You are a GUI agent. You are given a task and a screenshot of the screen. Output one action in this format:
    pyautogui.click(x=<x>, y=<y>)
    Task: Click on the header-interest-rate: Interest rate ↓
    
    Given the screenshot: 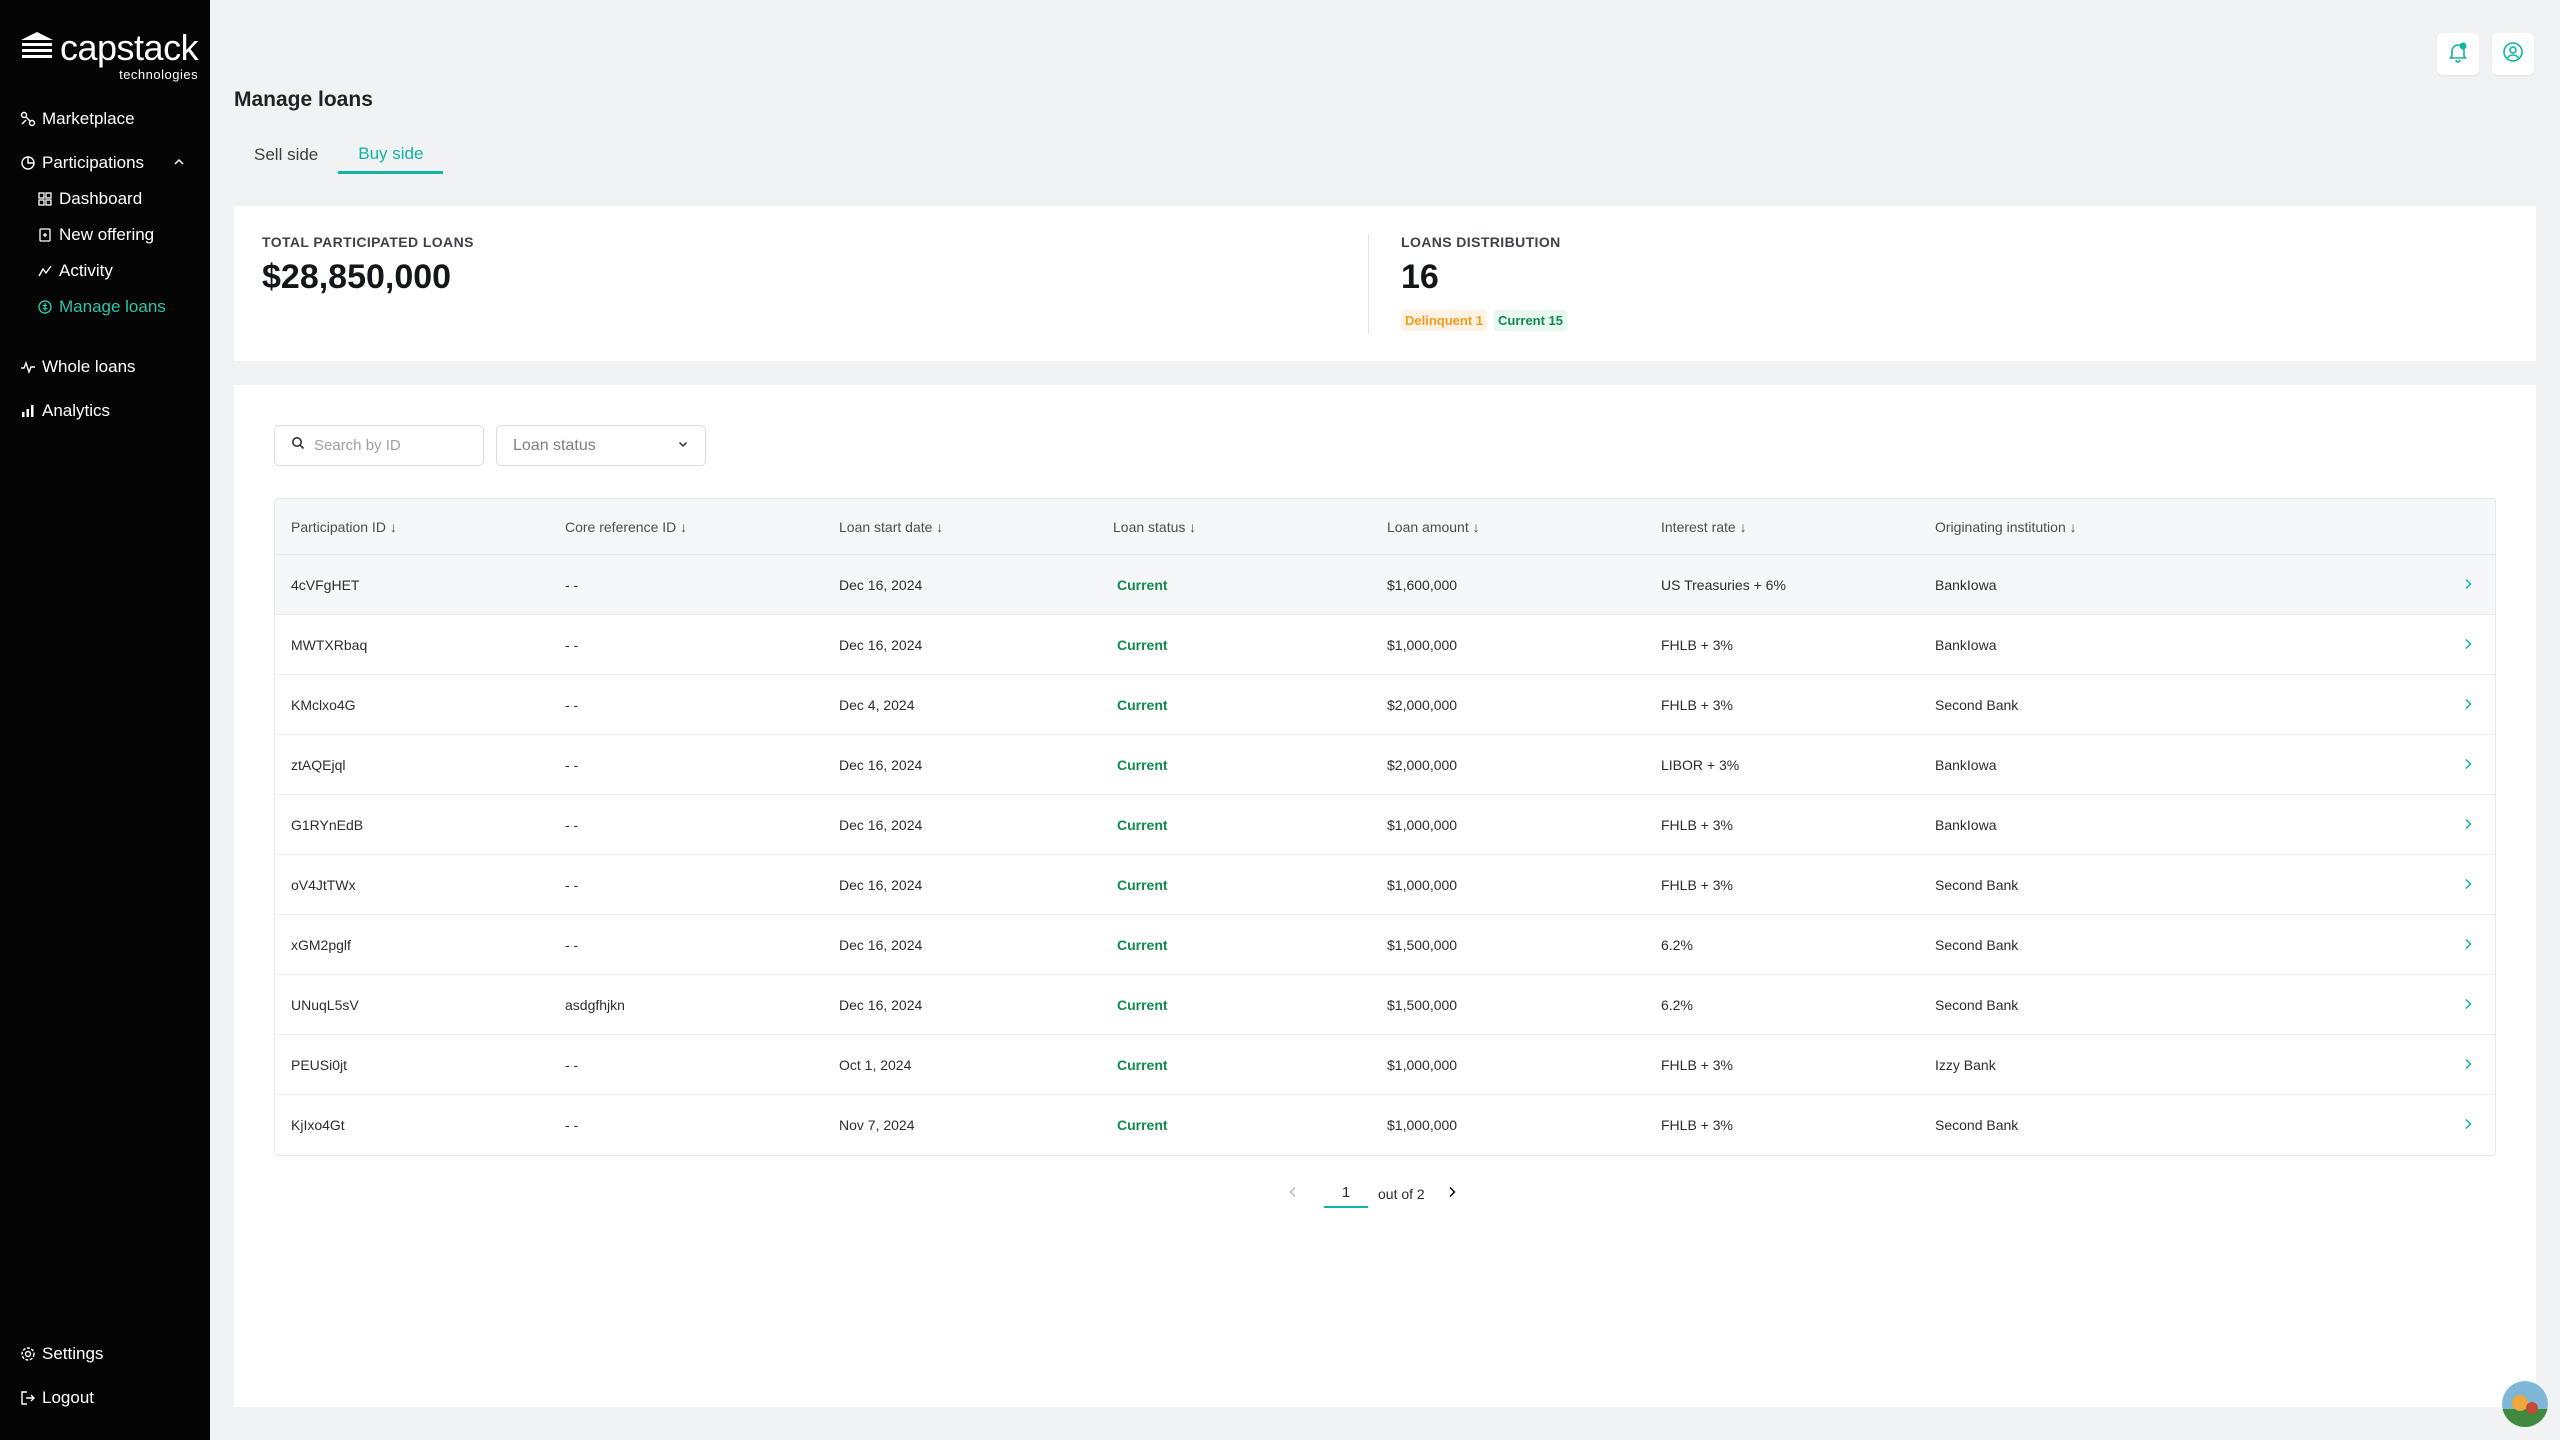 What is the action you would take?
    pyautogui.click(x=1704, y=526)
    